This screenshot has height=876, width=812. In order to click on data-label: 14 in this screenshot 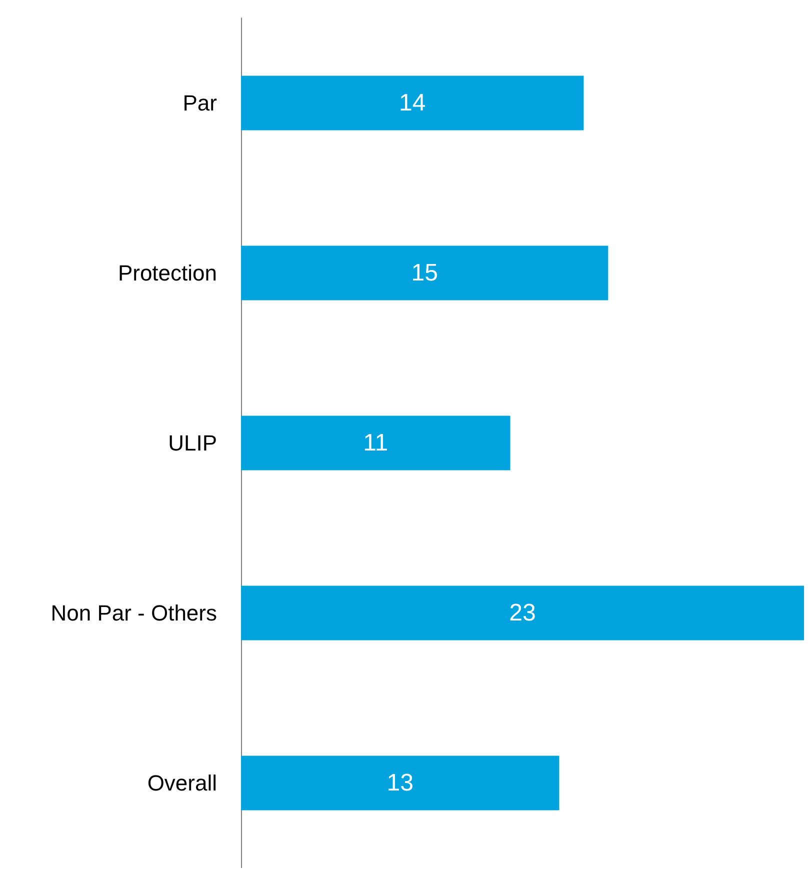, I will do `click(412, 103)`.